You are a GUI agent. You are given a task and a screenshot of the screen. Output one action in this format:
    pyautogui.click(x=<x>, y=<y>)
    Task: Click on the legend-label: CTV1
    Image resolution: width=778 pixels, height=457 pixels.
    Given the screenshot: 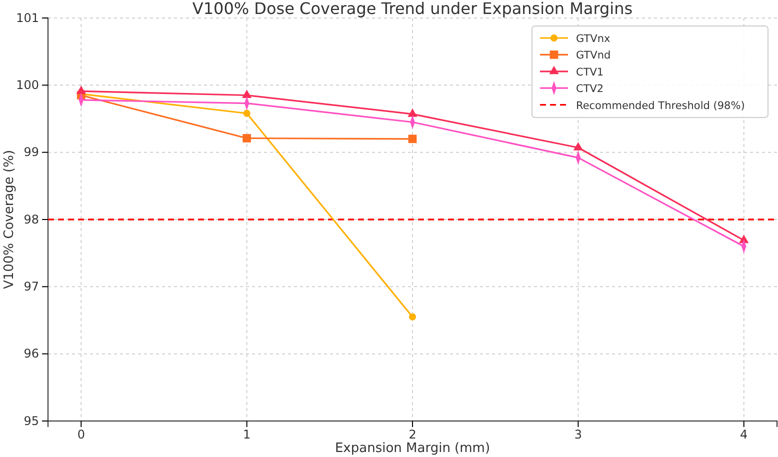 What is the action you would take?
    pyautogui.click(x=590, y=72)
    